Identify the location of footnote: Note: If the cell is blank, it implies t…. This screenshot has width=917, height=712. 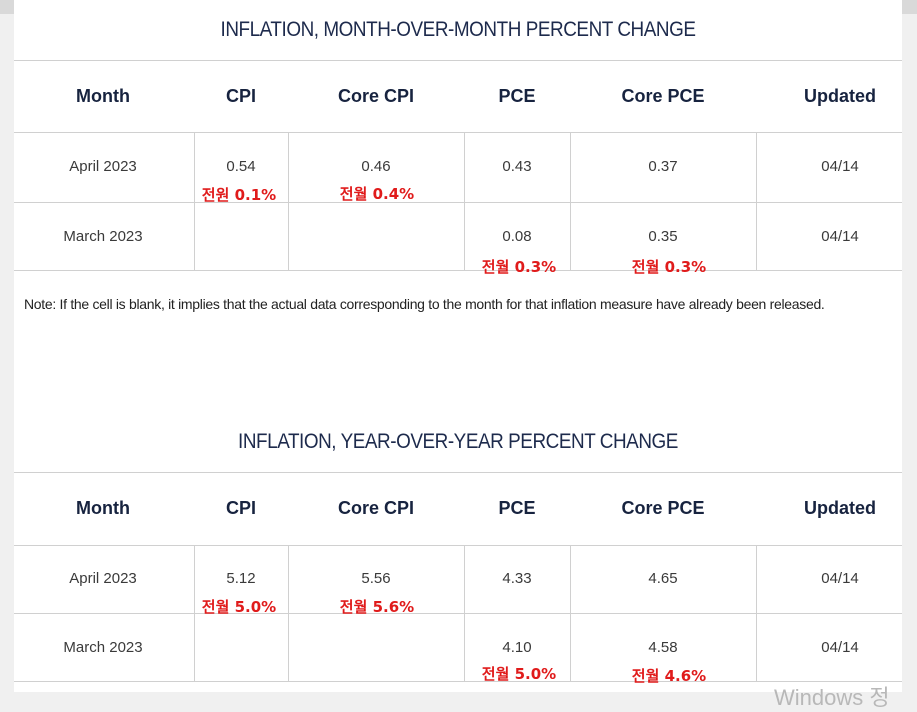
(424, 304).